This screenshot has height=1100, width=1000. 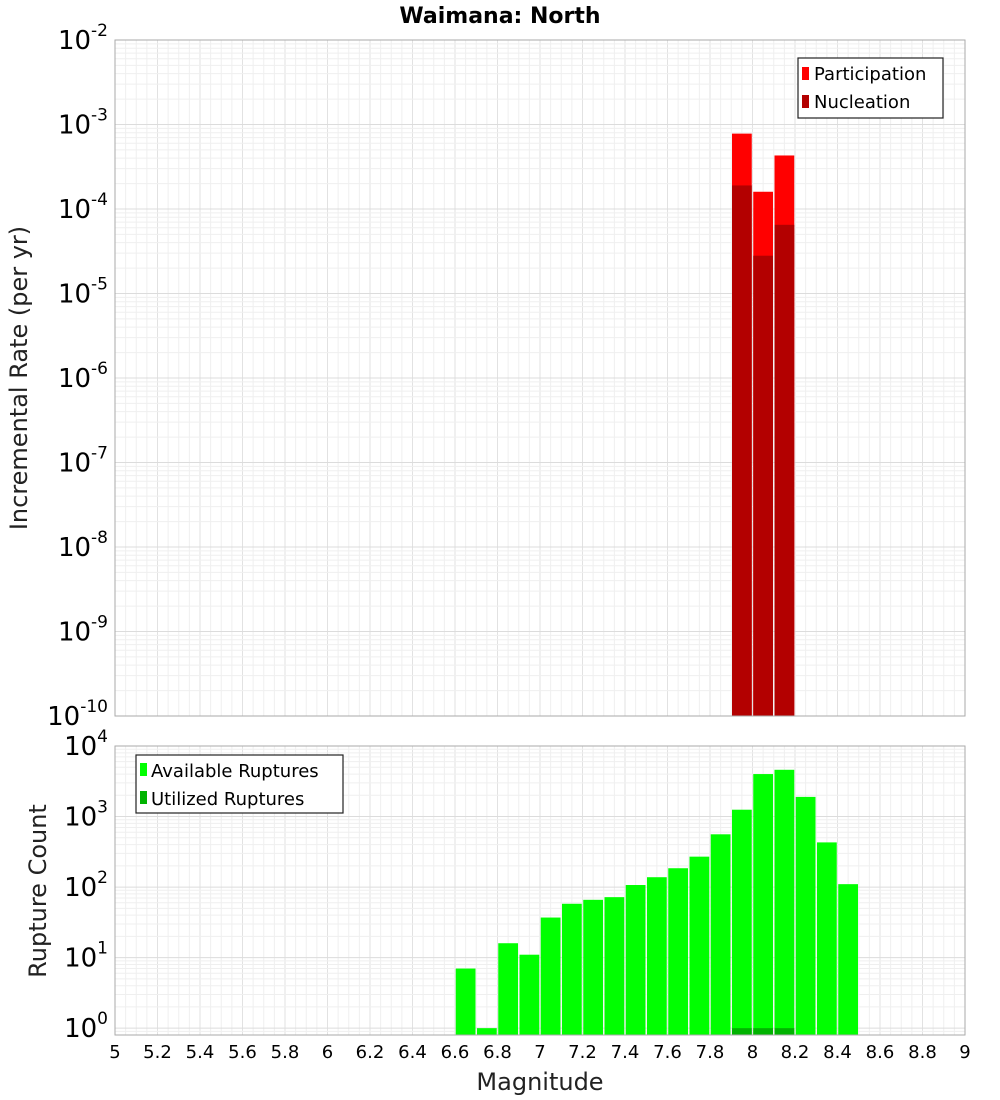 I want to click on x-tick-label: 6, so click(x=327, y=1052).